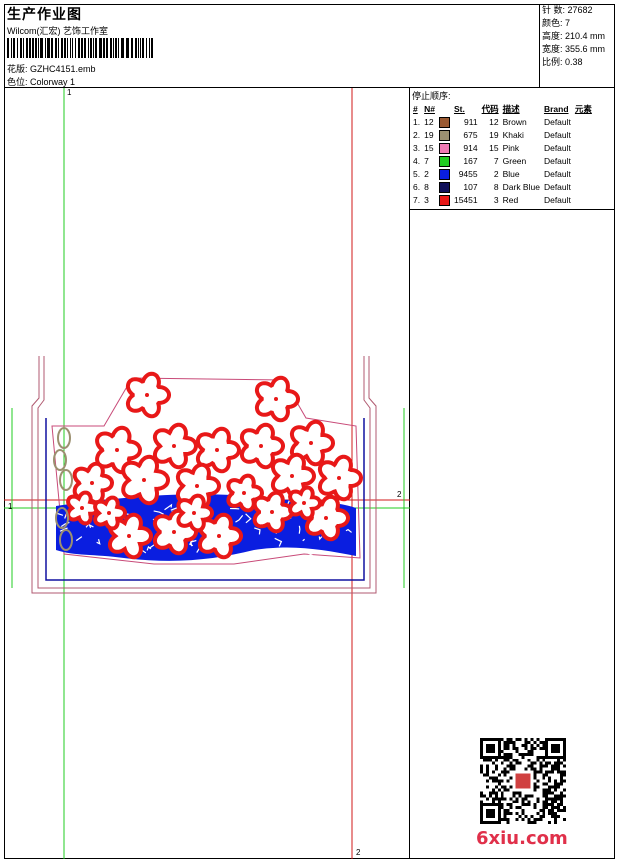 This screenshot has width=620, height=864. Describe the element at coordinates (10, 506) in the screenshot. I see `marker-left: 1` at that location.